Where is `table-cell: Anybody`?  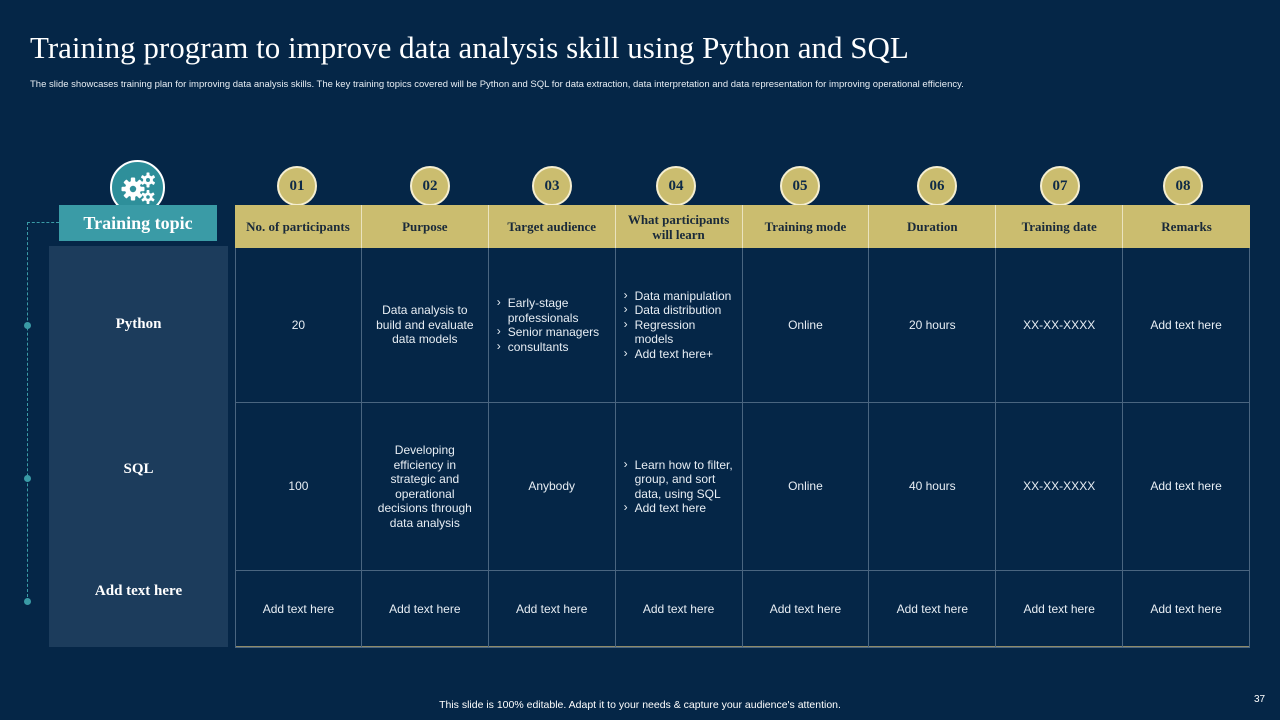 table-cell: Anybody is located at coordinates (552, 487).